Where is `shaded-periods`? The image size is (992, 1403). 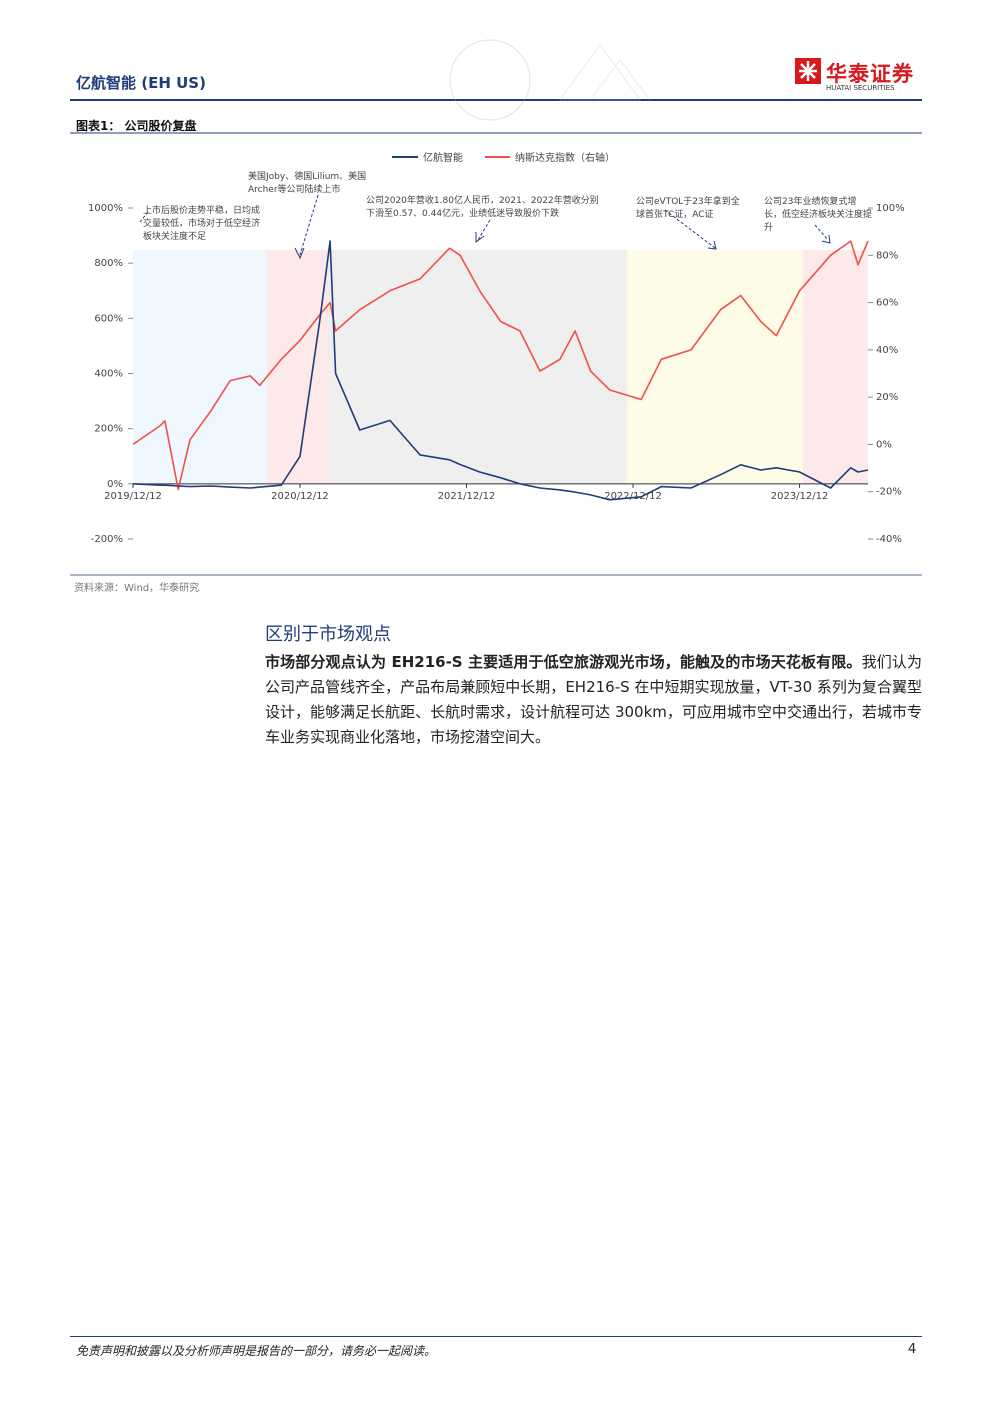
shaded-periods is located at coordinates (500, 367).